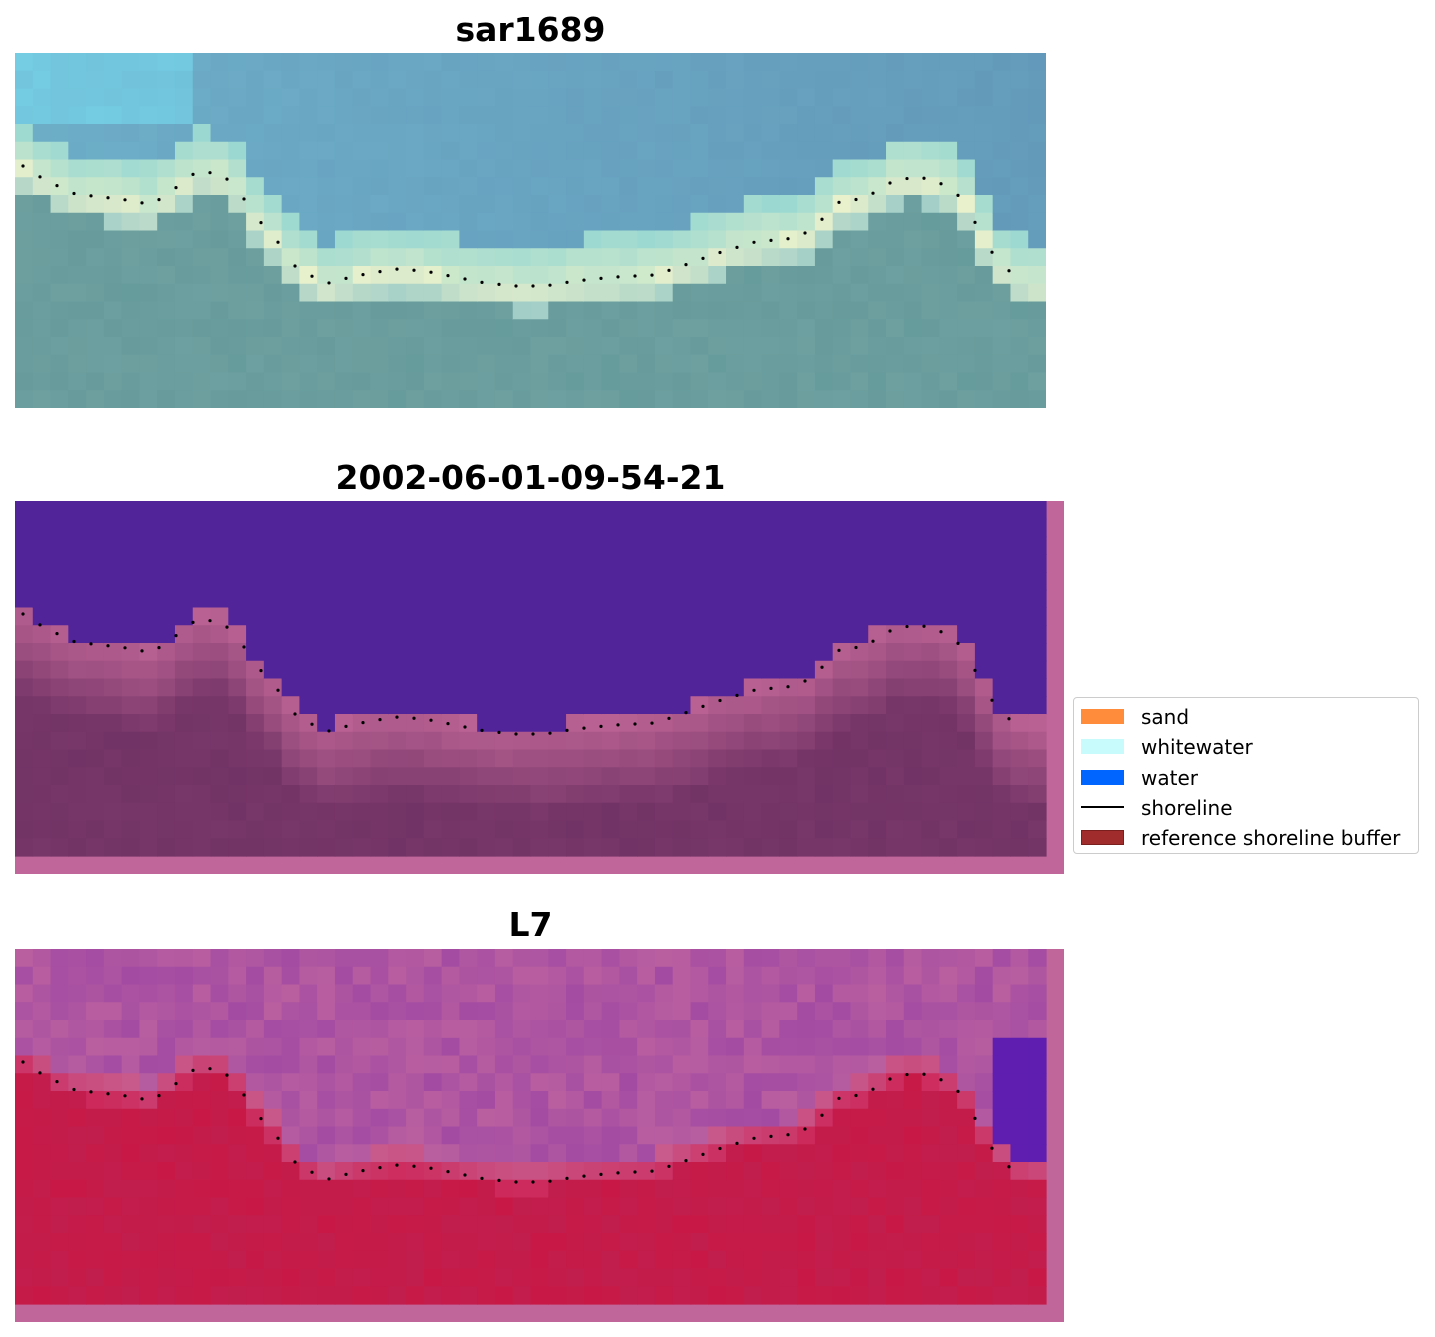  I want to click on panel-title-3: L7, so click(530, 924).